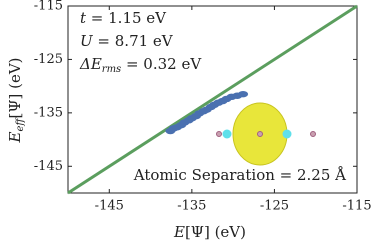 The image size is (374, 251). Describe the element at coordinates (48, 166) in the screenshot. I see `y-tick-label: -145` at that location.